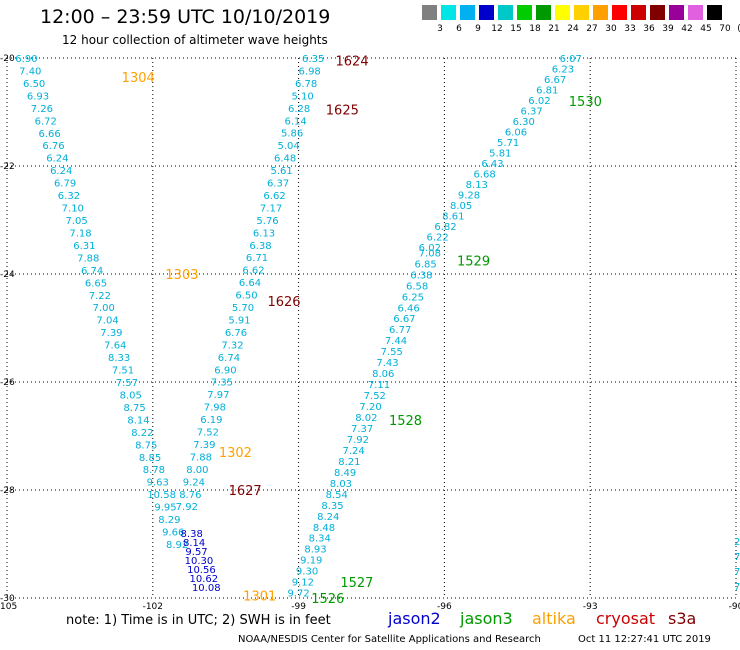 The image size is (740, 650). I want to click on swh-value: 9.24, so click(194, 482).